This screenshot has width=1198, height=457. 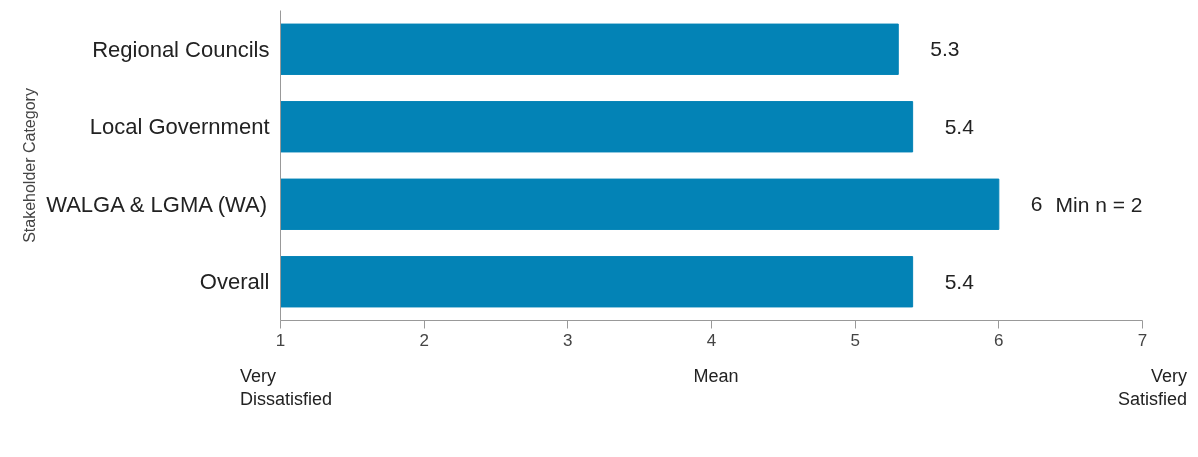 What do you see at coordinates (30, 165) in the screenshot?
I see `y-axis-title: Stakeholder Category` at bounding box center [30, 165].